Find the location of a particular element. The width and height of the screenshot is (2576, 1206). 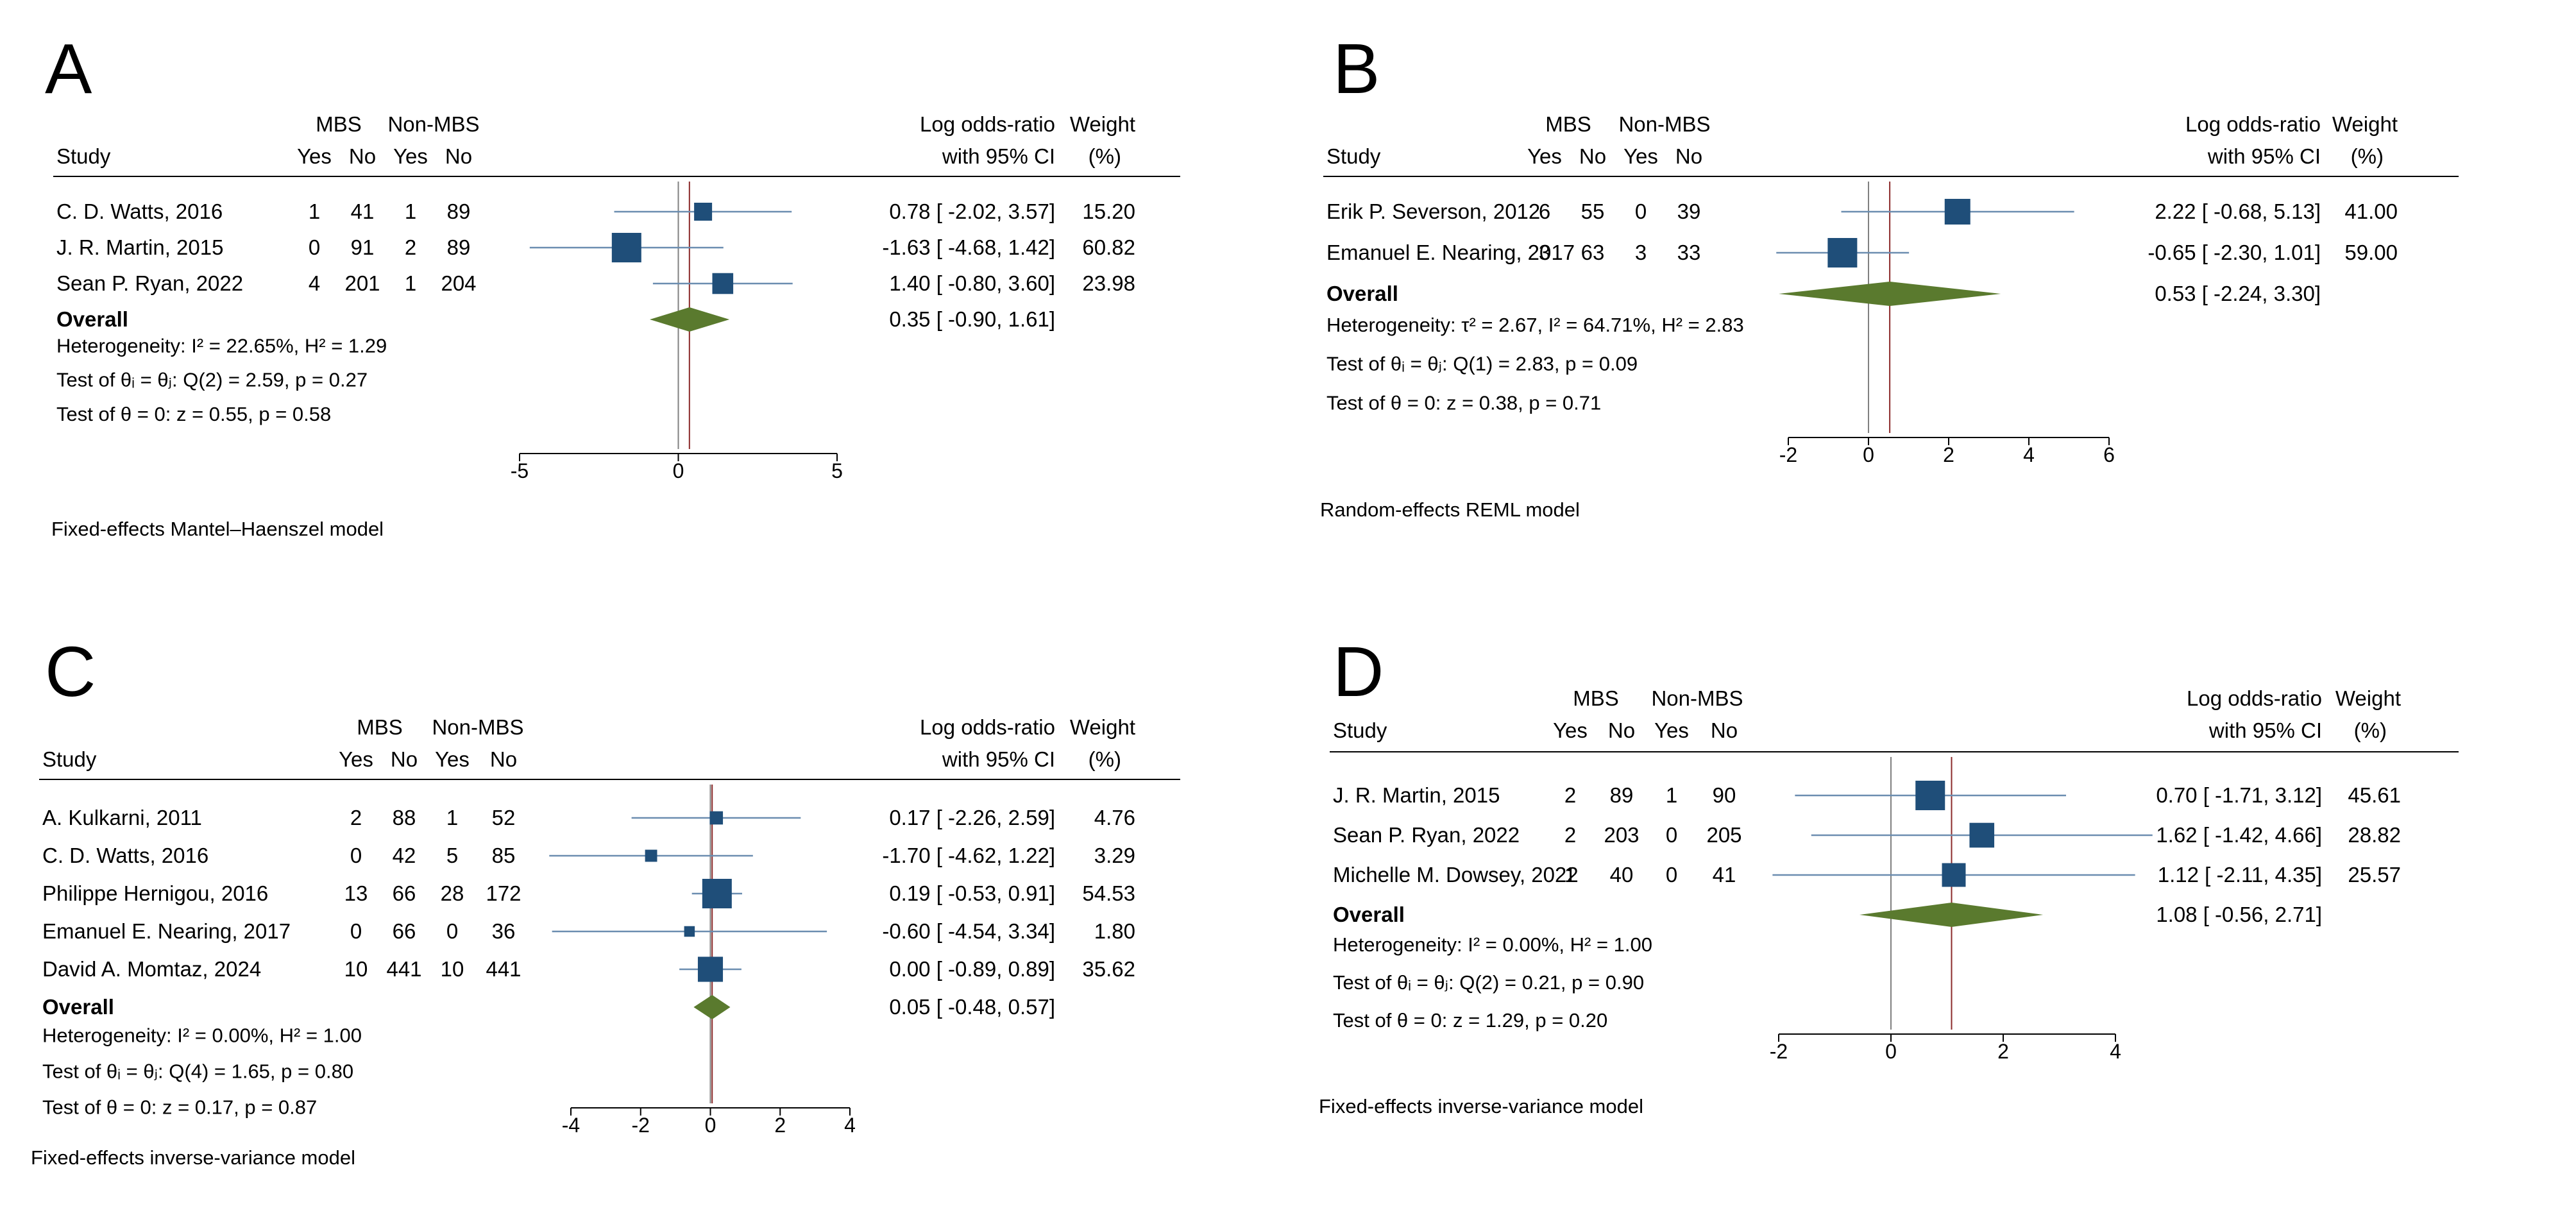

overall-ci-label: 0.05 [ -0.48, 0.57] is located at coordinates (972, 1007).